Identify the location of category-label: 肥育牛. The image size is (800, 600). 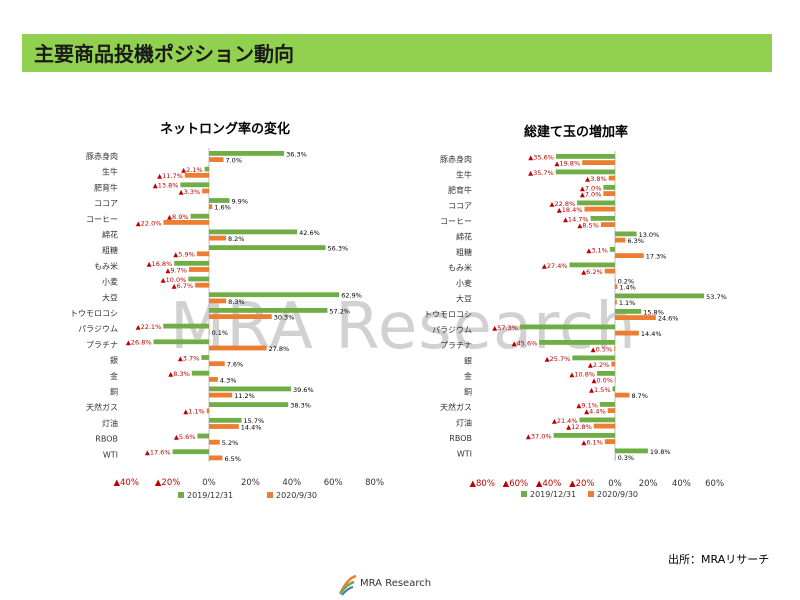
(460, 190).